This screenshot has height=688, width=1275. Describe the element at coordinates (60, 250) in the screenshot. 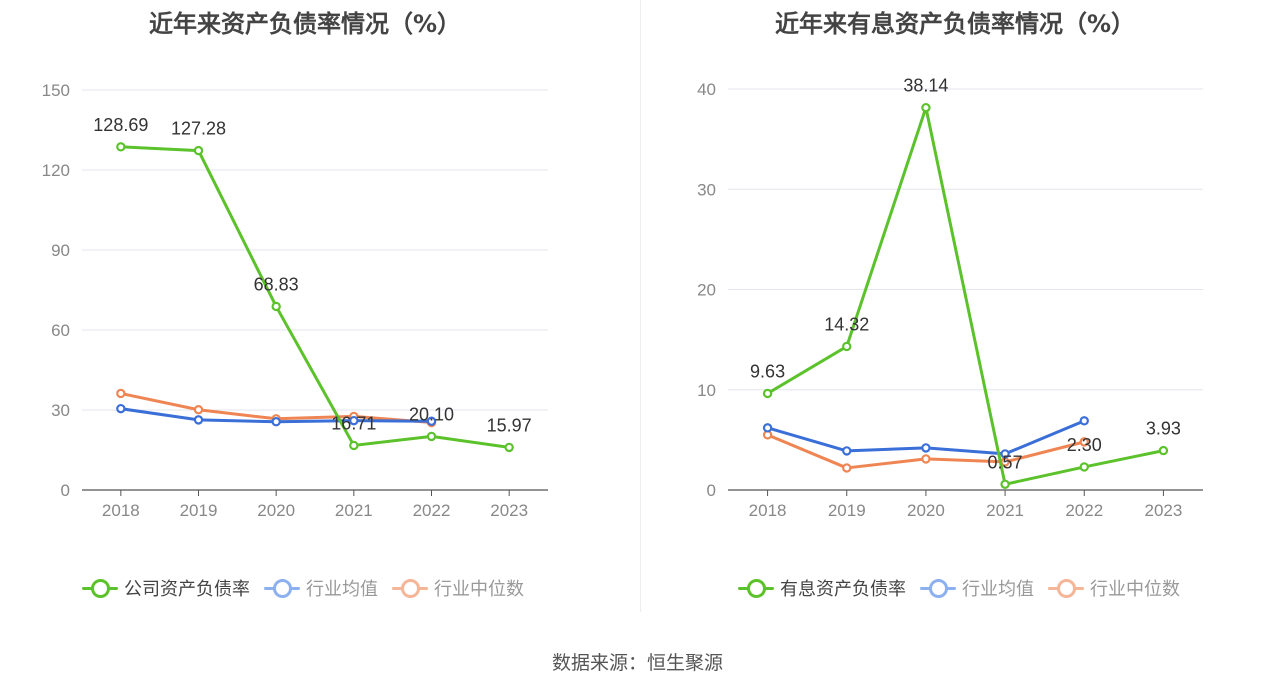

I see `y-tick-label: 90` at that location.